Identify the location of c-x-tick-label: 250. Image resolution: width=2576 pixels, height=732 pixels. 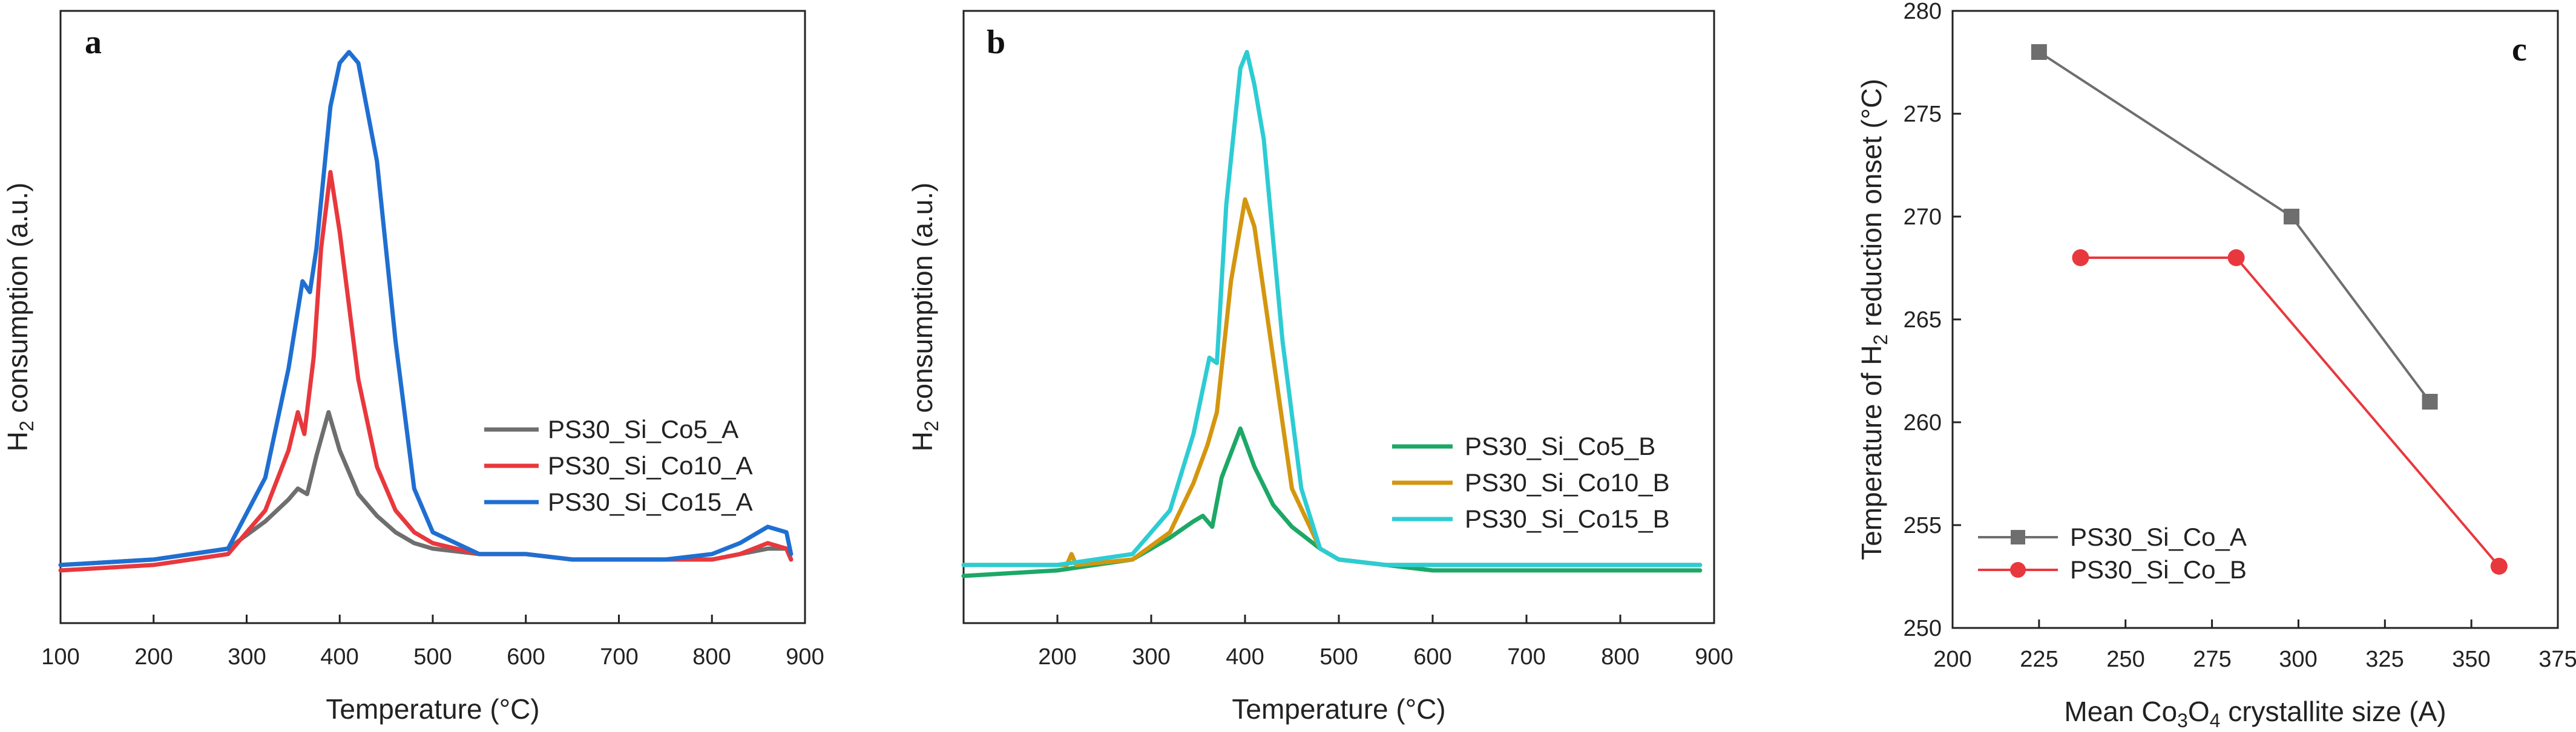
(2125, 659).